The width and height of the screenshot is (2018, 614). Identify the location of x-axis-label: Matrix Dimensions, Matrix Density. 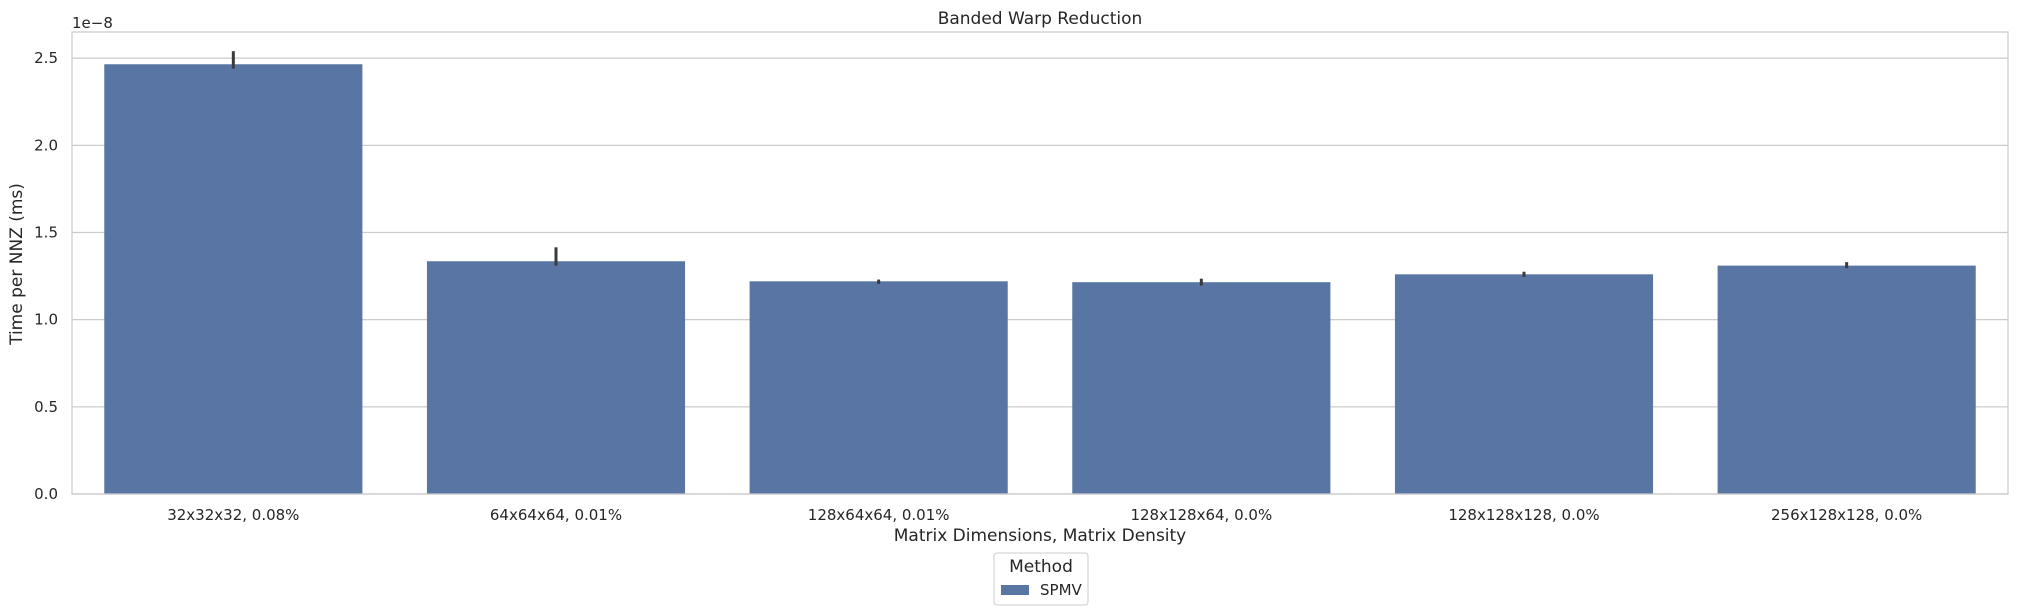
(1040, 536).